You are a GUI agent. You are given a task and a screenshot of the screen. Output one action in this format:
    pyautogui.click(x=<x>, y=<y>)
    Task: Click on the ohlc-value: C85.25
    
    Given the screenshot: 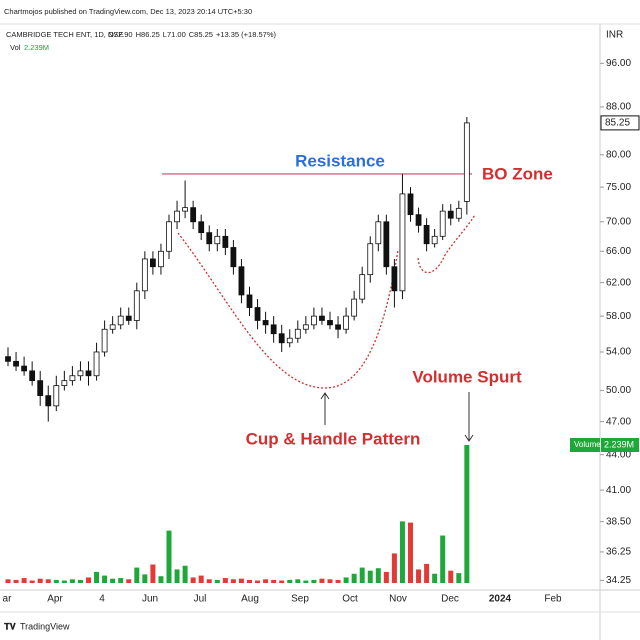 What is the action you would take?
    pyautogui.click(x=201, y=34)
    